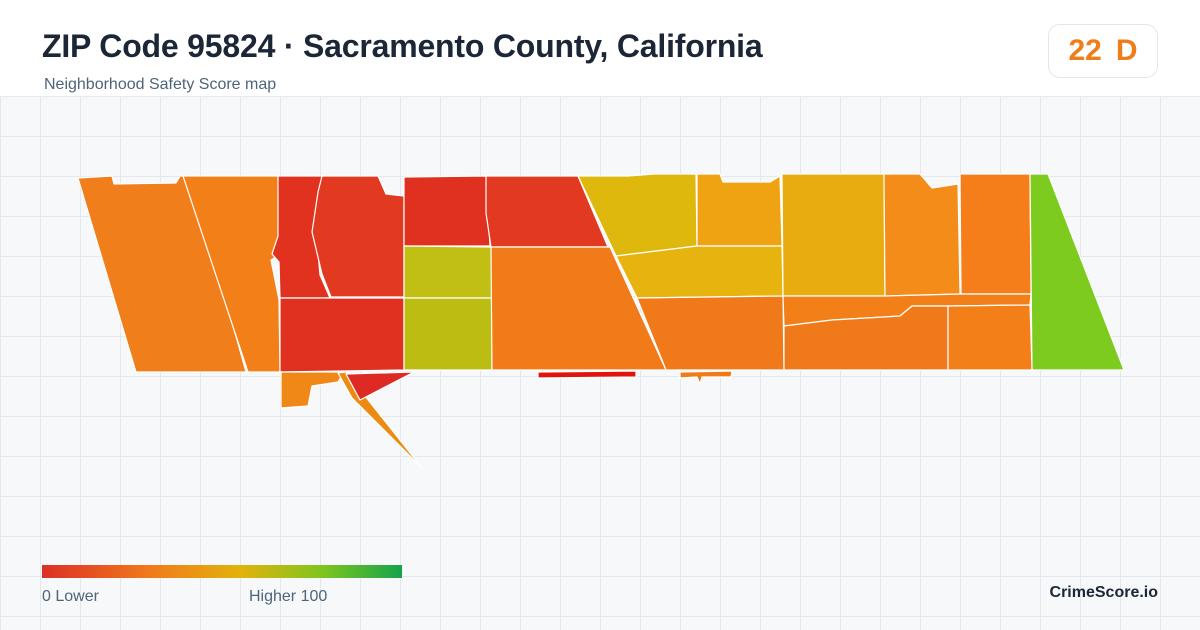 The height and width of the screenshot is (630, 1200). What do you see at coordinates (288, 596) in the screenshot?
I see `legend-high-label: Higher 100` at bounding box center [288, 596].